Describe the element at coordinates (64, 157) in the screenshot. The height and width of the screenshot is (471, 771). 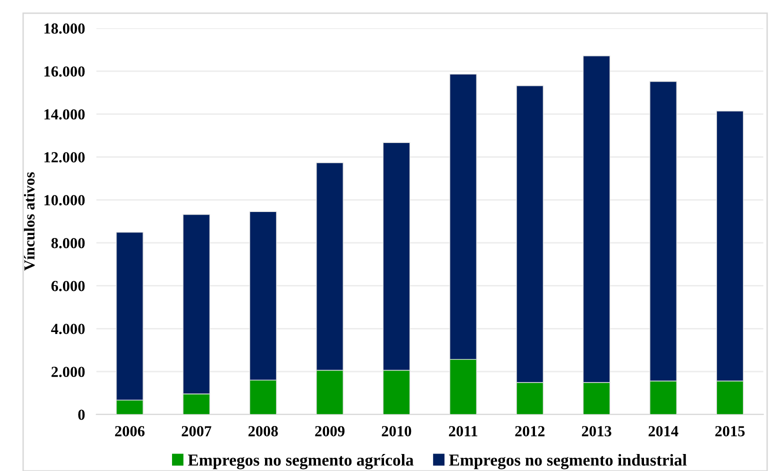
I see `y-tick-label: 12.000` at that location.